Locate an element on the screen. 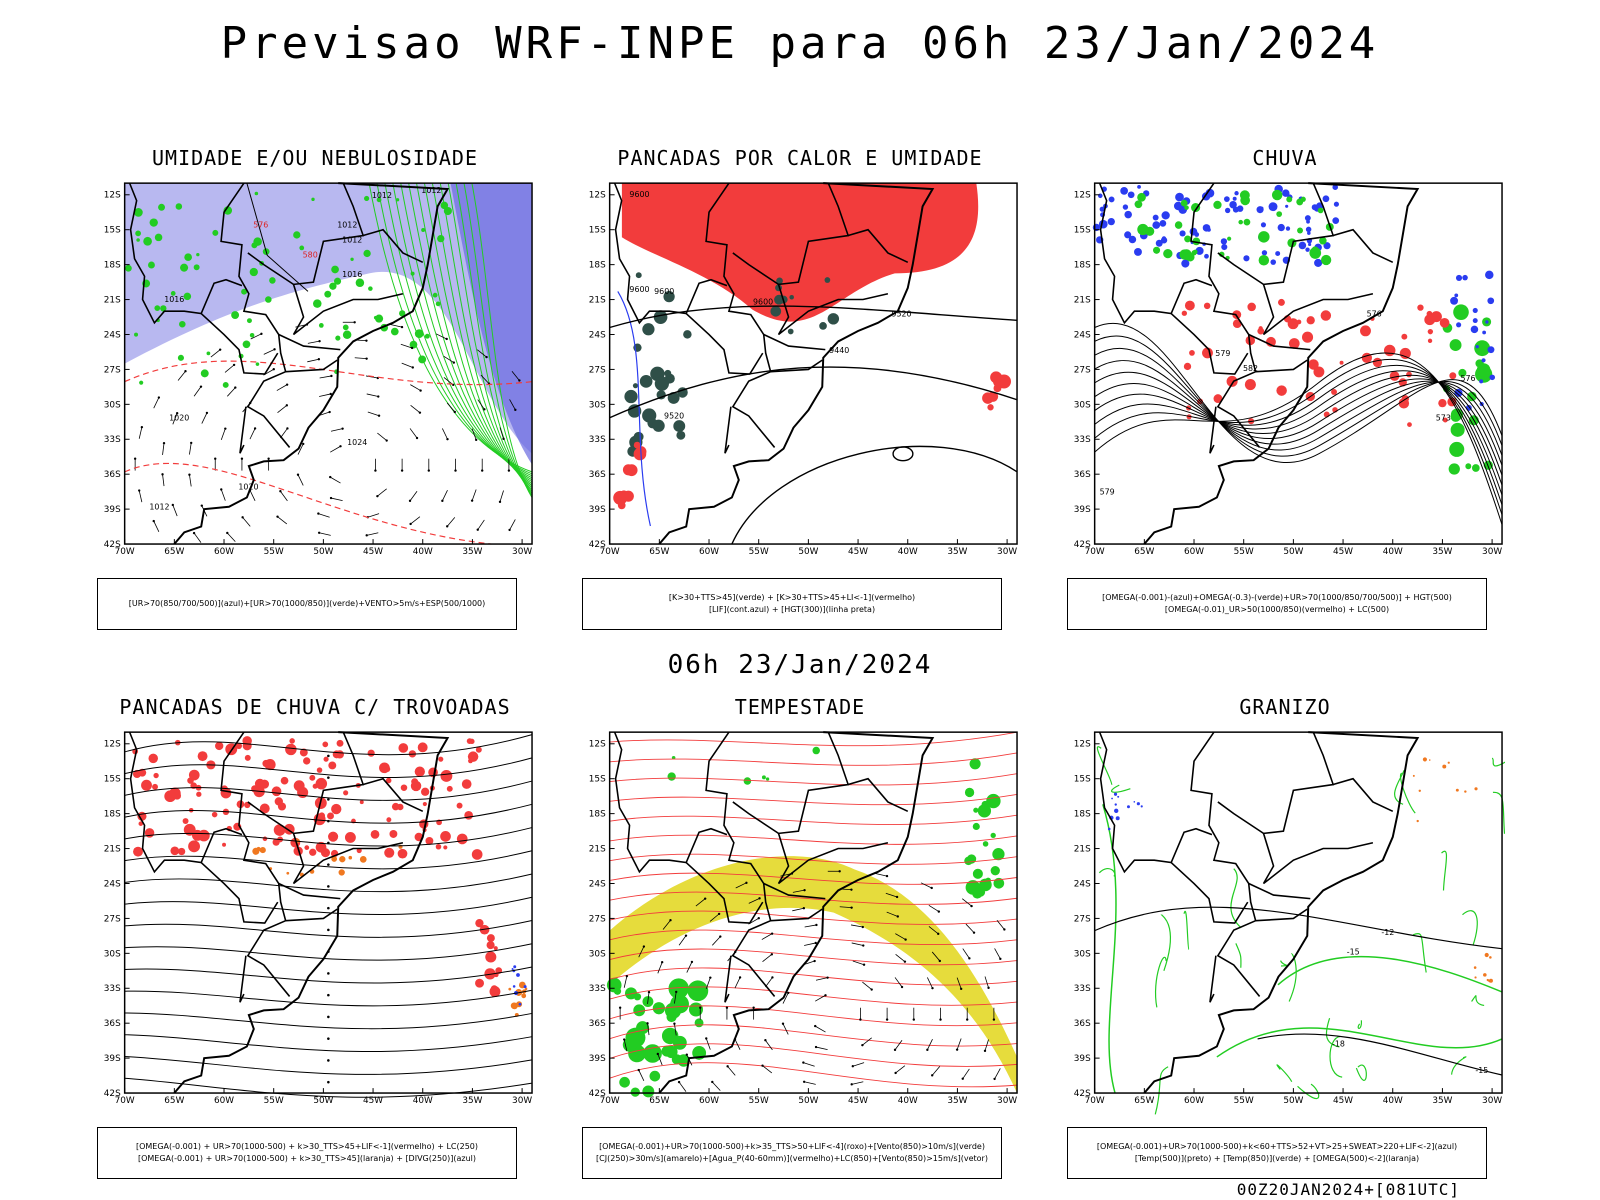  temp850-contour is located at coordinates (1236, 898).